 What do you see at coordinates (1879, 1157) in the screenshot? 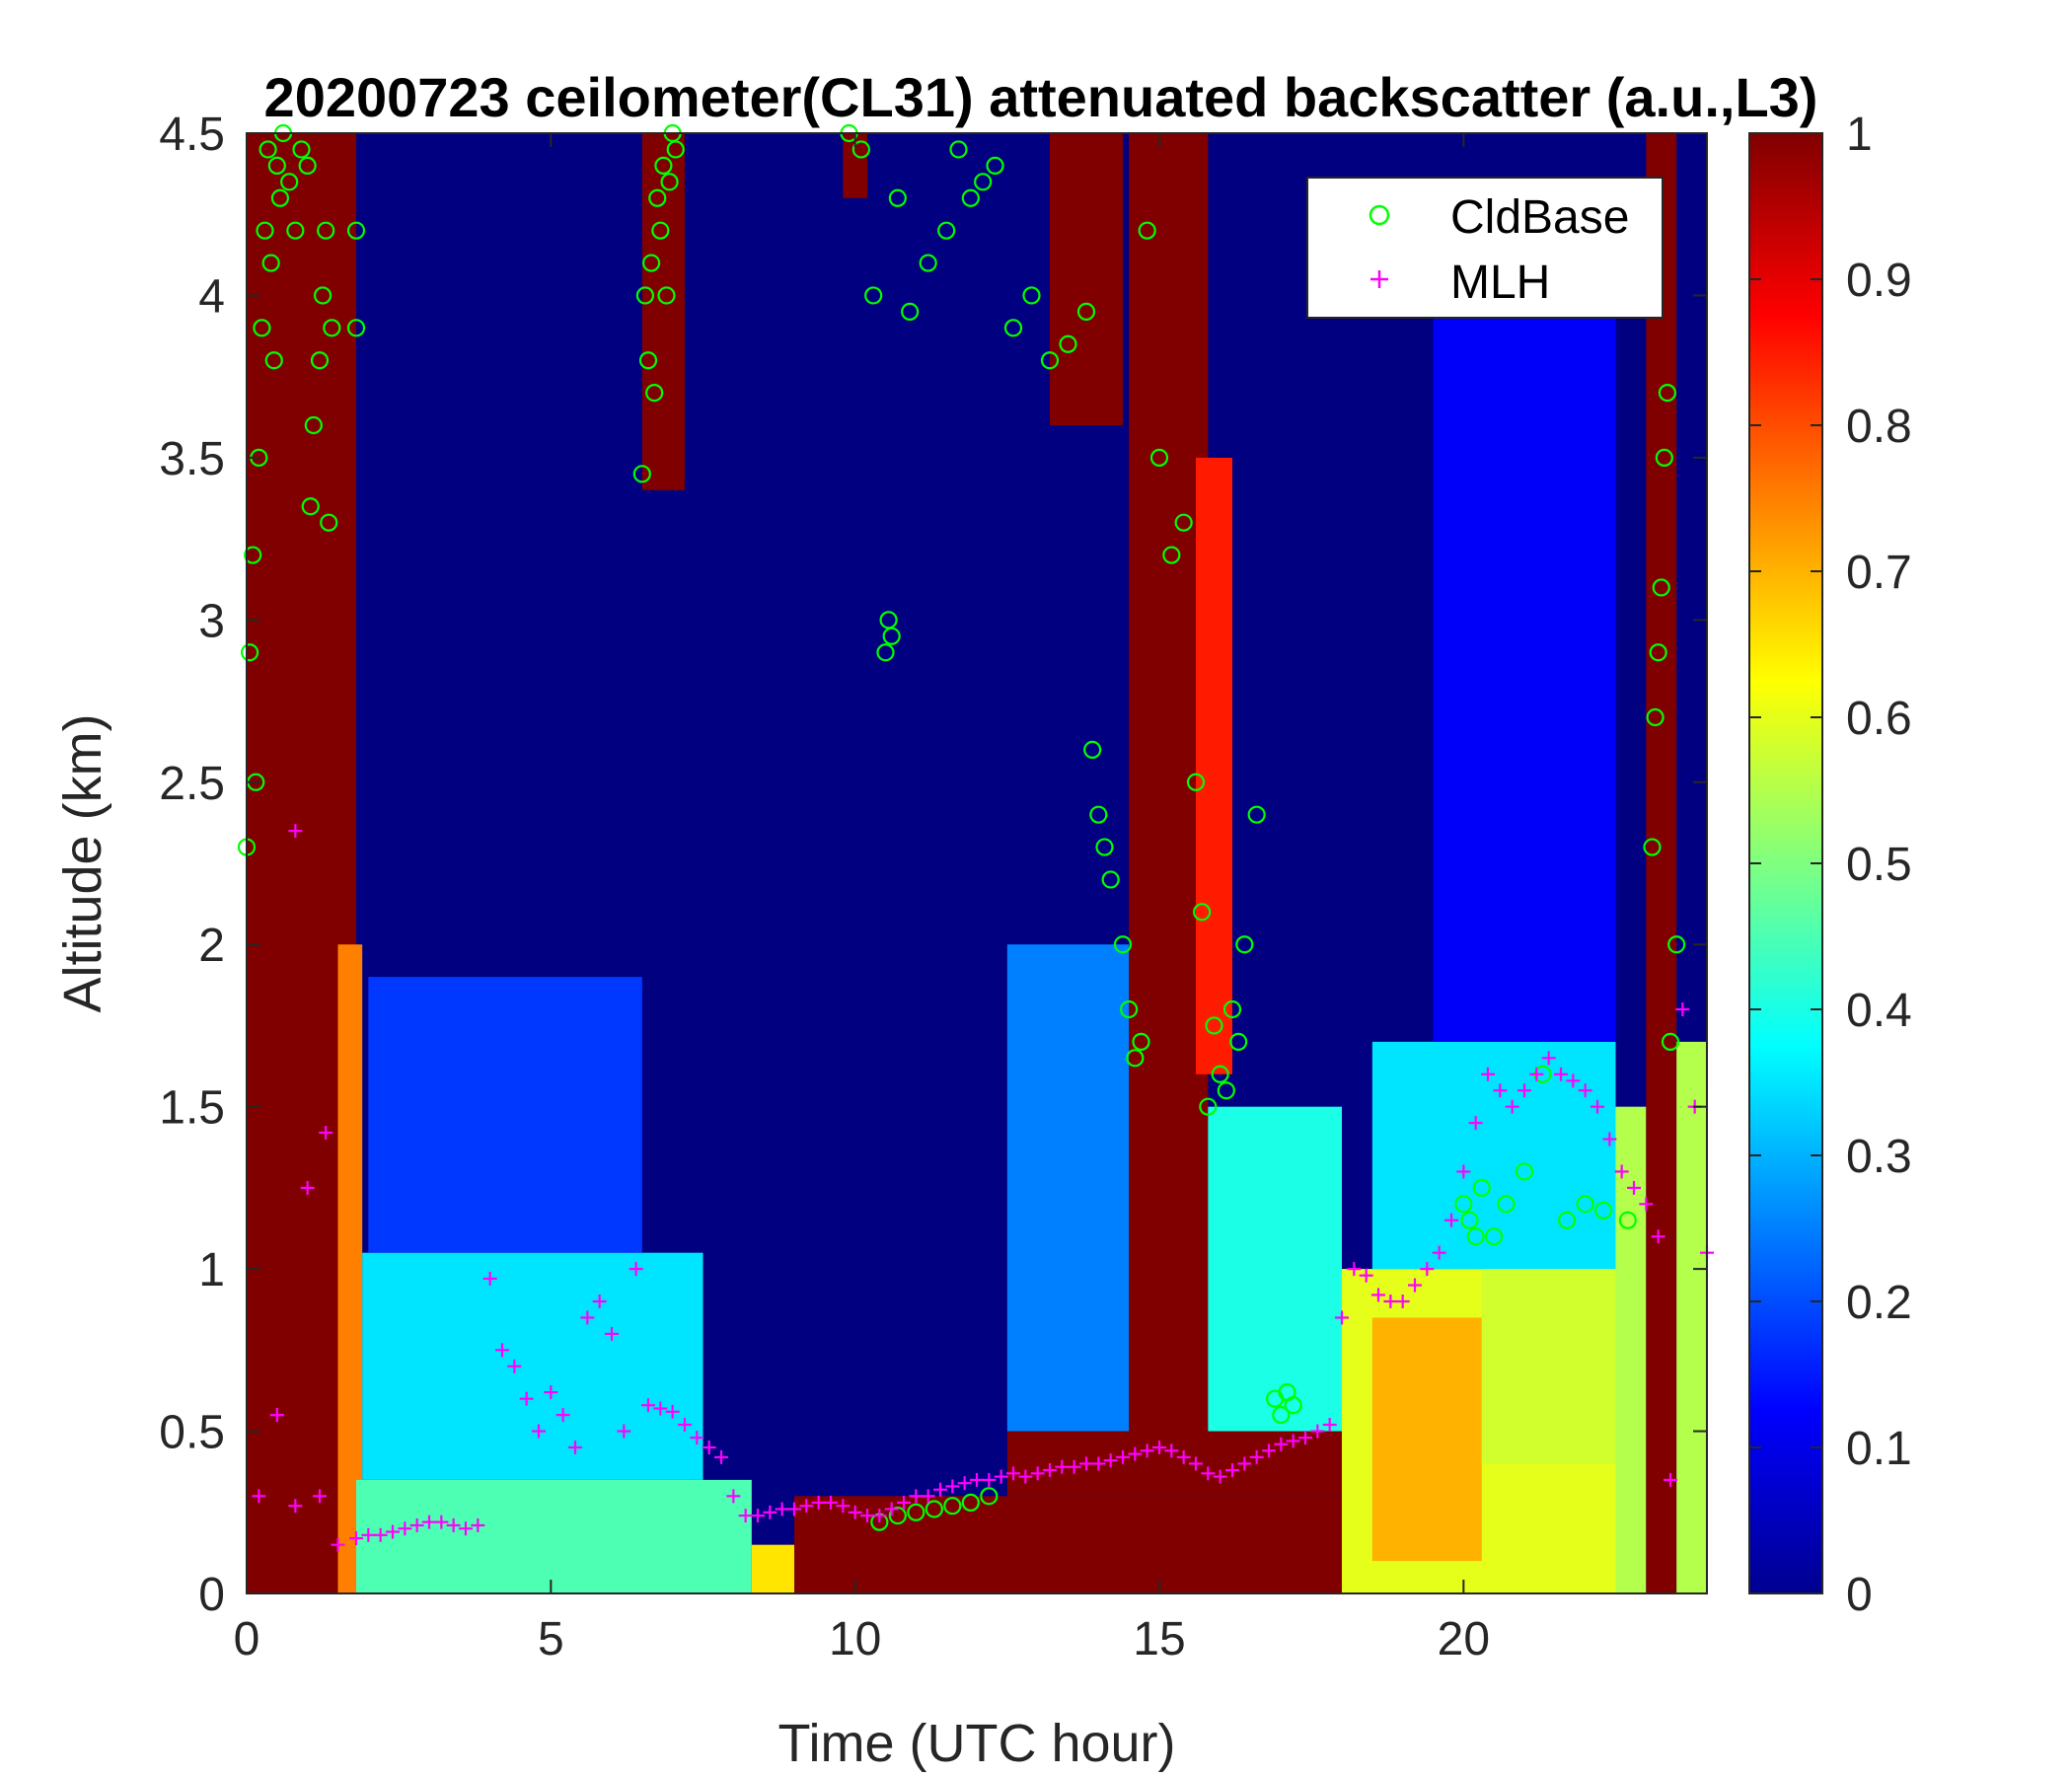
I see `colorbar-tick-label: 0.3` at bounding box center [1879, 1157].